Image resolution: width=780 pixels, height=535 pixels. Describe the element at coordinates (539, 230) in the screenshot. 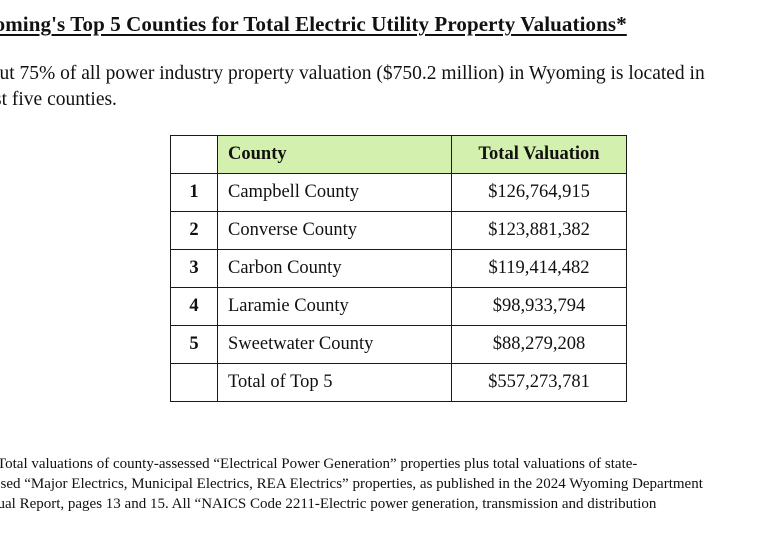

I see `valuation-cell: $123,881,382` at that location.